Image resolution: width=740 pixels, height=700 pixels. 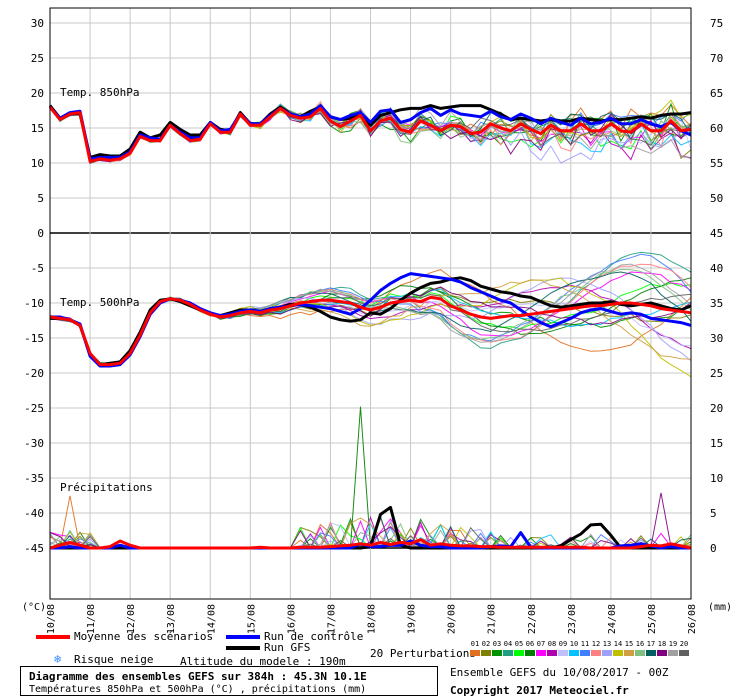 What do you see at coordinates (99, 92) in the screenshot?
I see `label-t850: Temp. 850hPa` at bounding box center [99, 92].